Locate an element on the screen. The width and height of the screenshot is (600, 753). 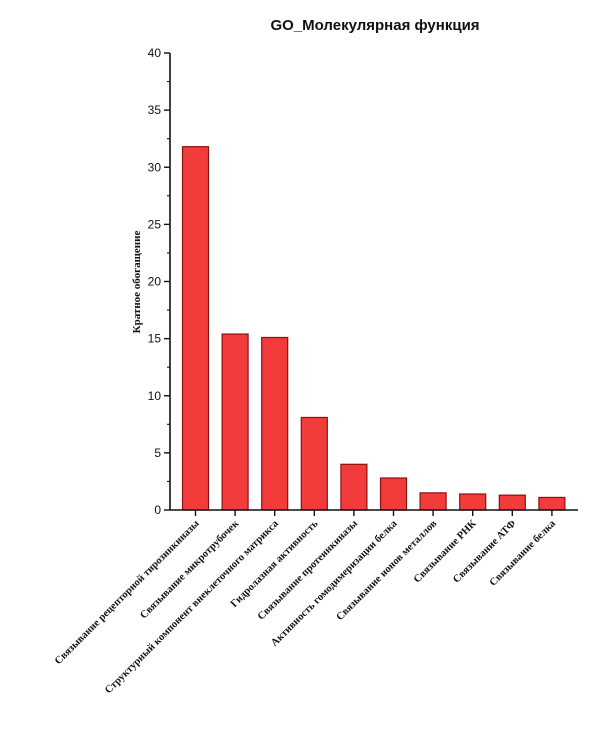
x-tick-label: Связывание рецепторной тирозинкиназы is located at coordinates (127, 592).